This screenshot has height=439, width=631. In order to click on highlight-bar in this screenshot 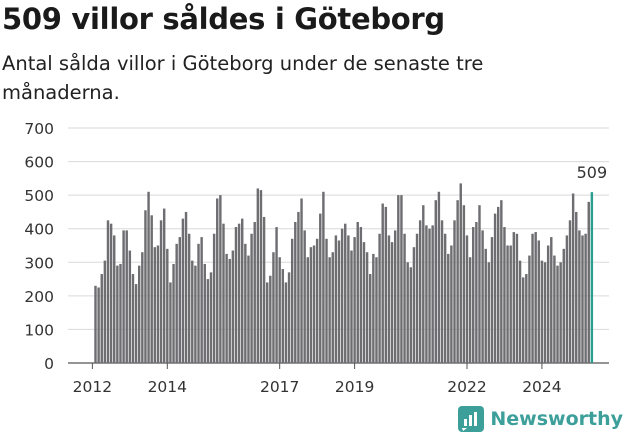, I will do `click(592, 277)`.